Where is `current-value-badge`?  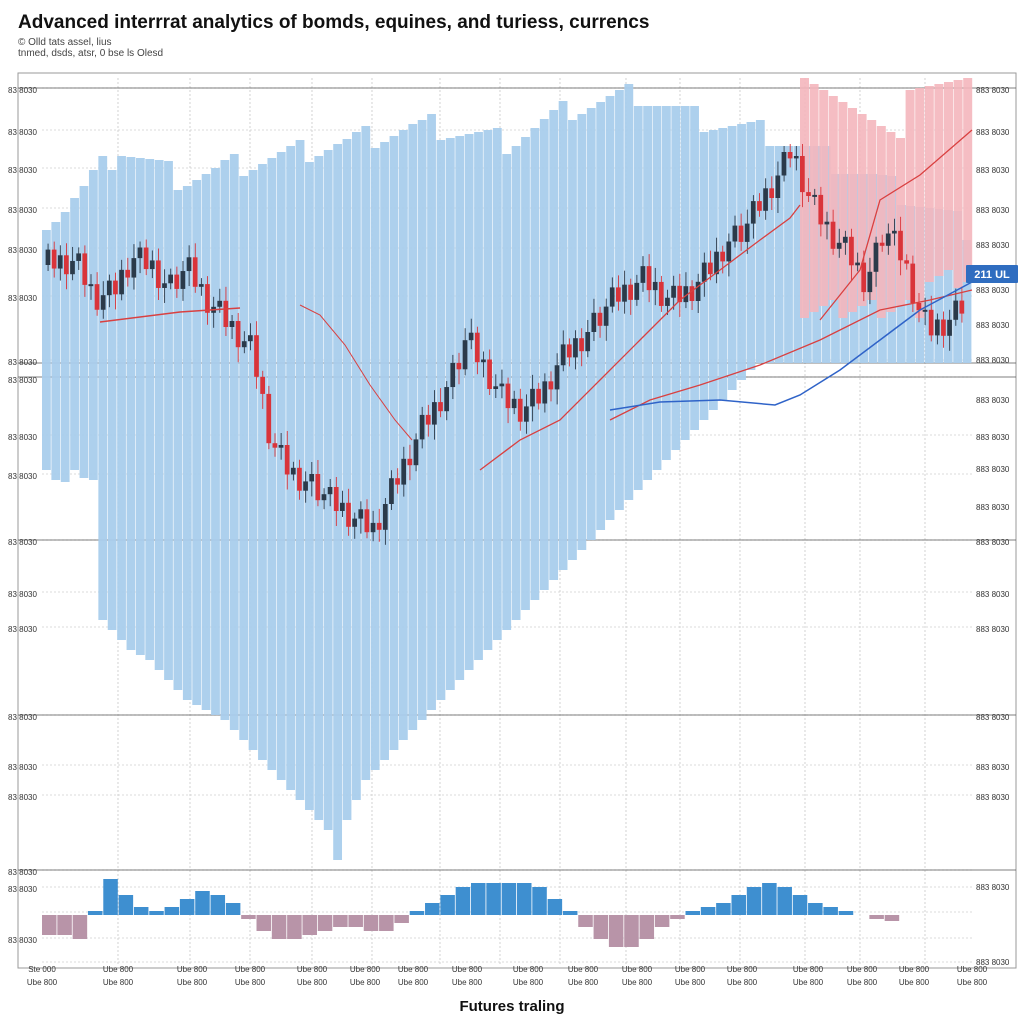 current-value-badge is located at coordinates (992, 274).